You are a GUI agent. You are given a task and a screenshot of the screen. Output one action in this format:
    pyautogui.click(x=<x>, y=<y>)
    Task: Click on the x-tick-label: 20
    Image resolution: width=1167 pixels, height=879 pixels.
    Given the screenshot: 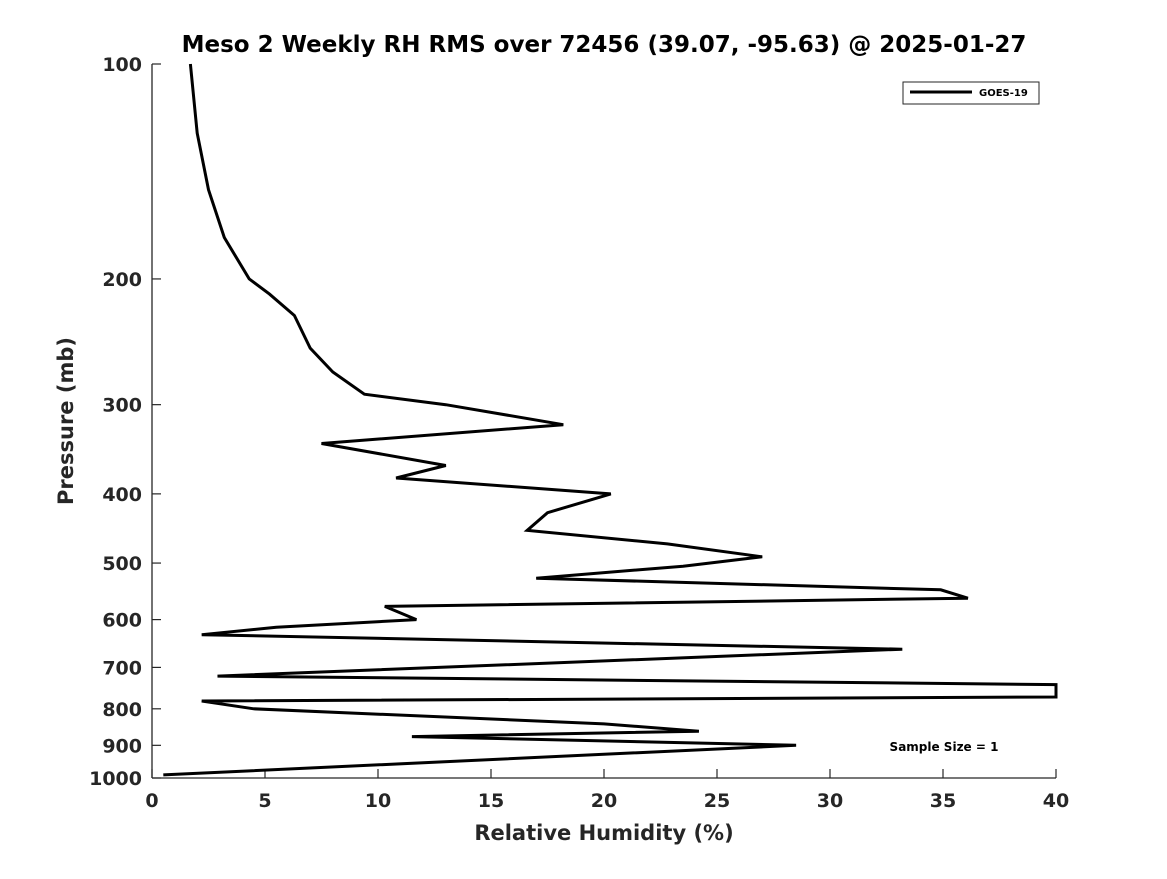 What is the action you would take?
    pyautogui.click(x=604, y=801)
    